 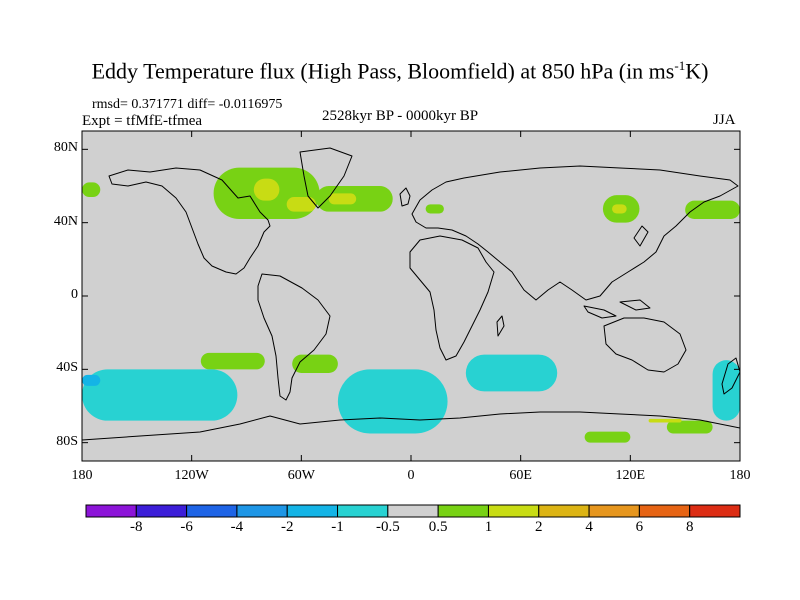 I want to click on coastline-africa, so click(x=452, y=298).